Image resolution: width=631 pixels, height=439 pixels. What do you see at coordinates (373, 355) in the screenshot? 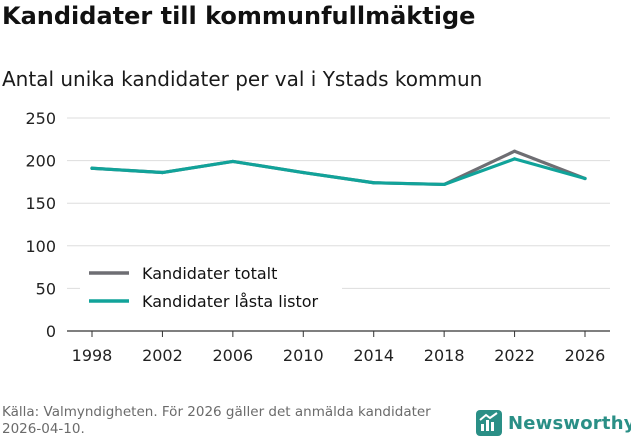
I see `x-tick-label: 2014` at bounding box center [373, 355].